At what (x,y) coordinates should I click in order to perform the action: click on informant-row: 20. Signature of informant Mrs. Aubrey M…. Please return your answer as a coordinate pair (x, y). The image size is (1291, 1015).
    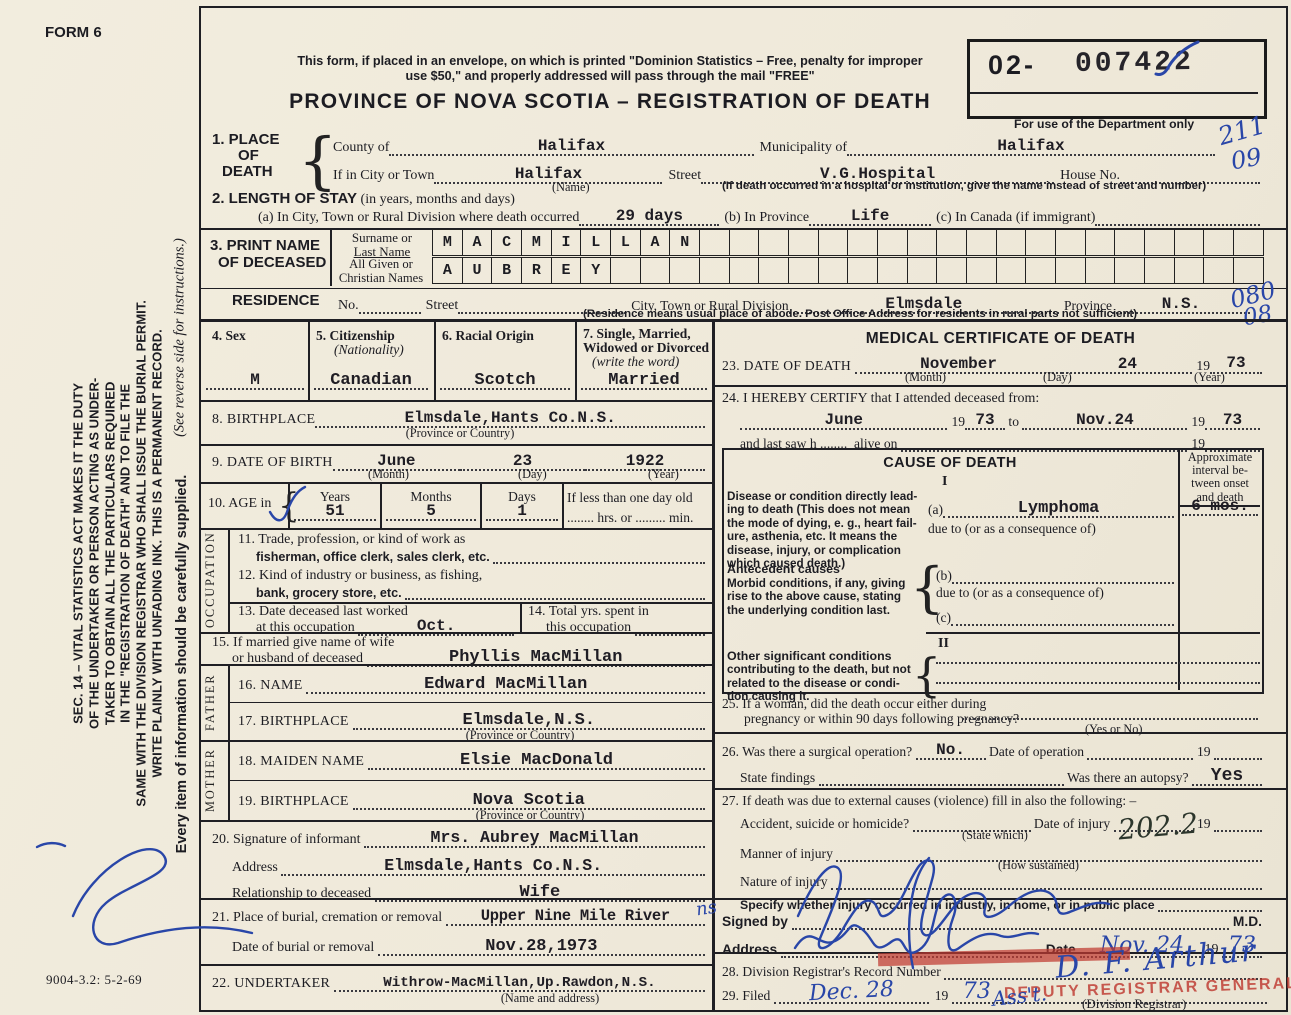
    Looking at the image, I should click on (458, 838).